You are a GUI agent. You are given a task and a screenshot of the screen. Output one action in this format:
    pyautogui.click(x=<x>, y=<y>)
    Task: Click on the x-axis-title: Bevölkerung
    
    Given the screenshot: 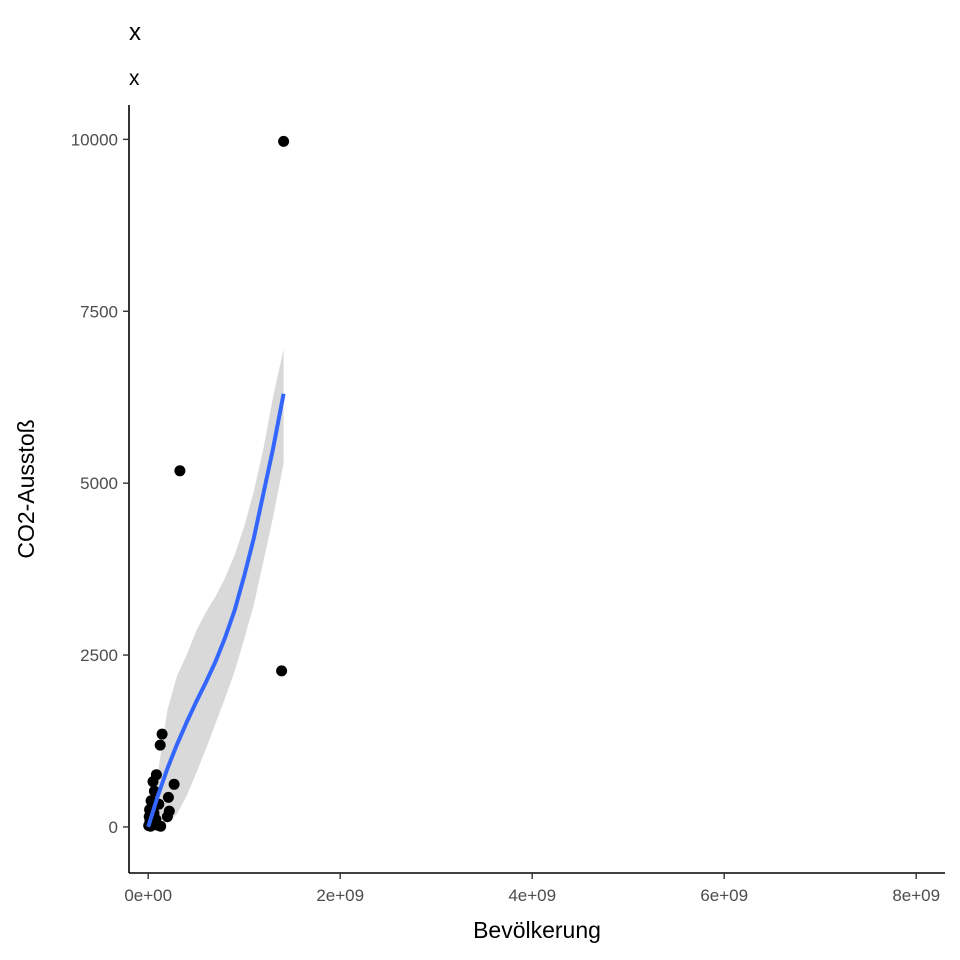 What is the action you would take?
    pyautogui.click(x=537, y=930)
    